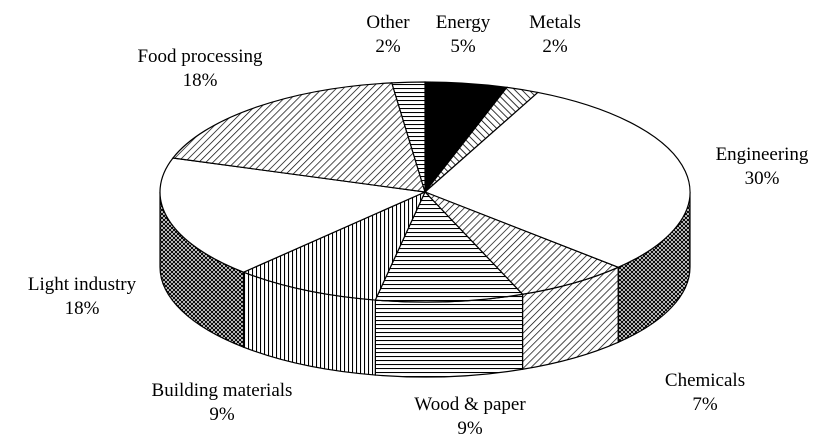  Describe the element at coordinates (200, 56) in the screenshot. I see `slice-label: Food processing` at that location.